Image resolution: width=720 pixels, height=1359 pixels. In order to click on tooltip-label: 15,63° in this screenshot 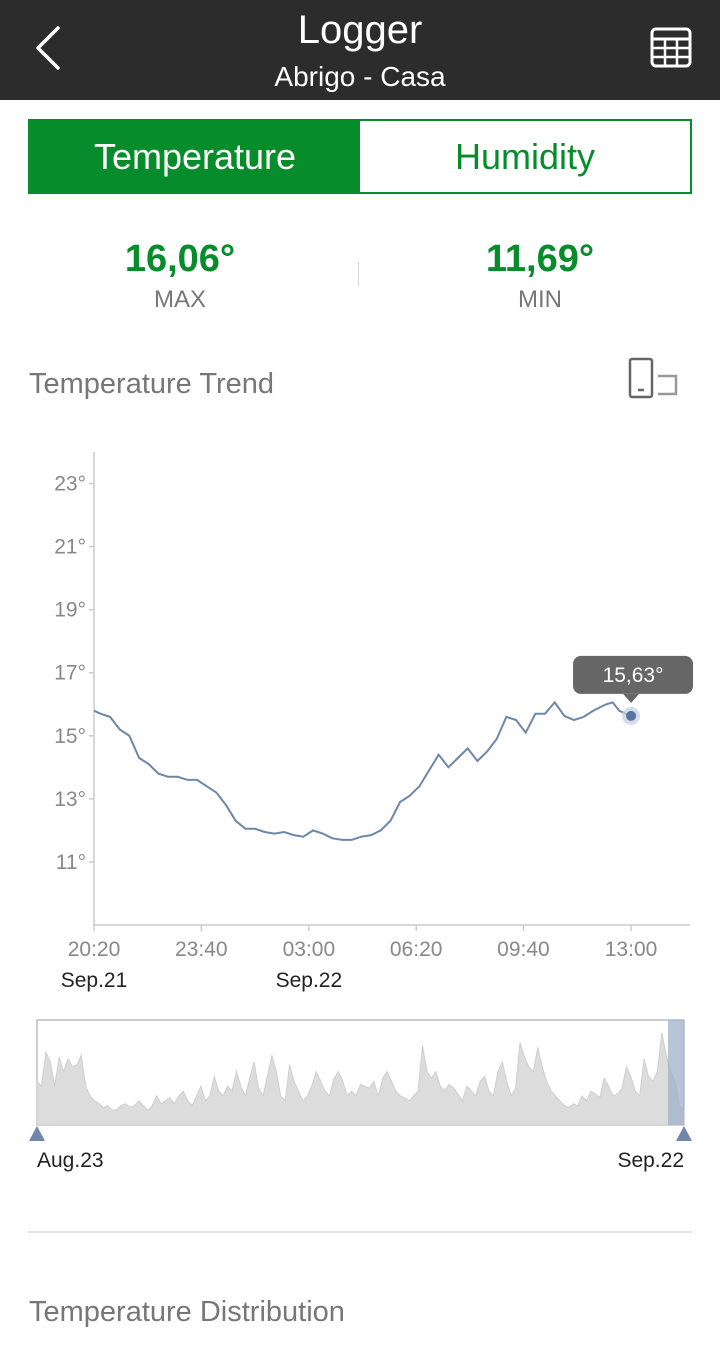, I will do `click(633, 675)`.